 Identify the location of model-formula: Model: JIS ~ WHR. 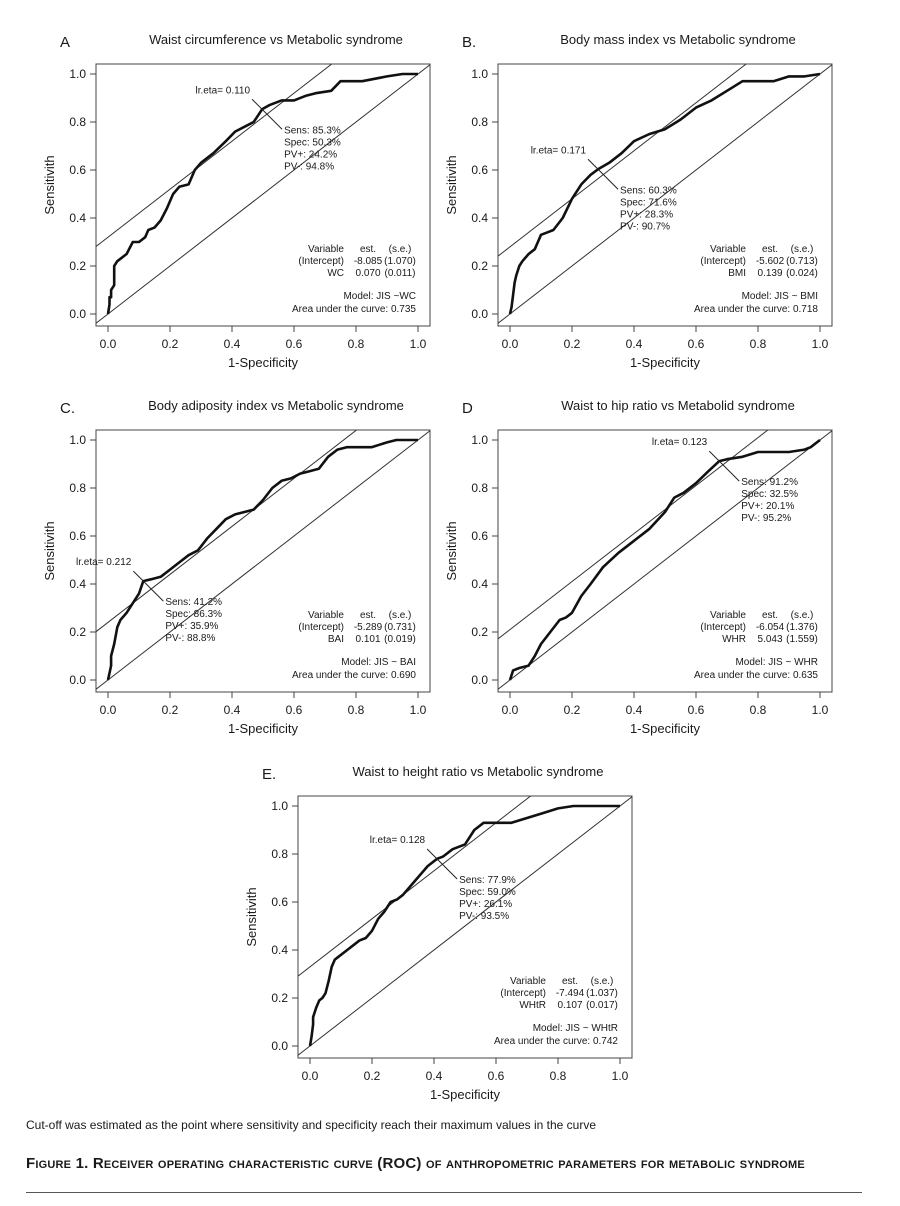
(776, 662).